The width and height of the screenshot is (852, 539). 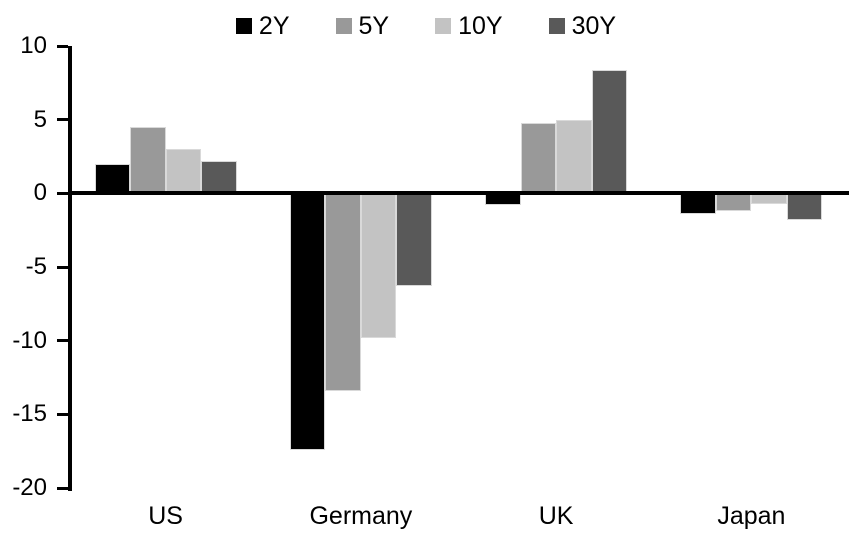 What do you see at coordinates (443, 26) in the screenshot?
I see `legend-swatch-10y` at bounding box center [443, 26].